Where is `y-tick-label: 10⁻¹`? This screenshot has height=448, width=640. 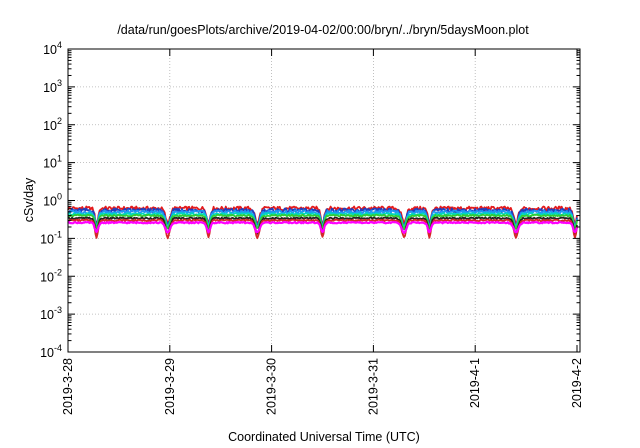 y-tick-label: 10⁻¹ is located at coordinates (51, 237).